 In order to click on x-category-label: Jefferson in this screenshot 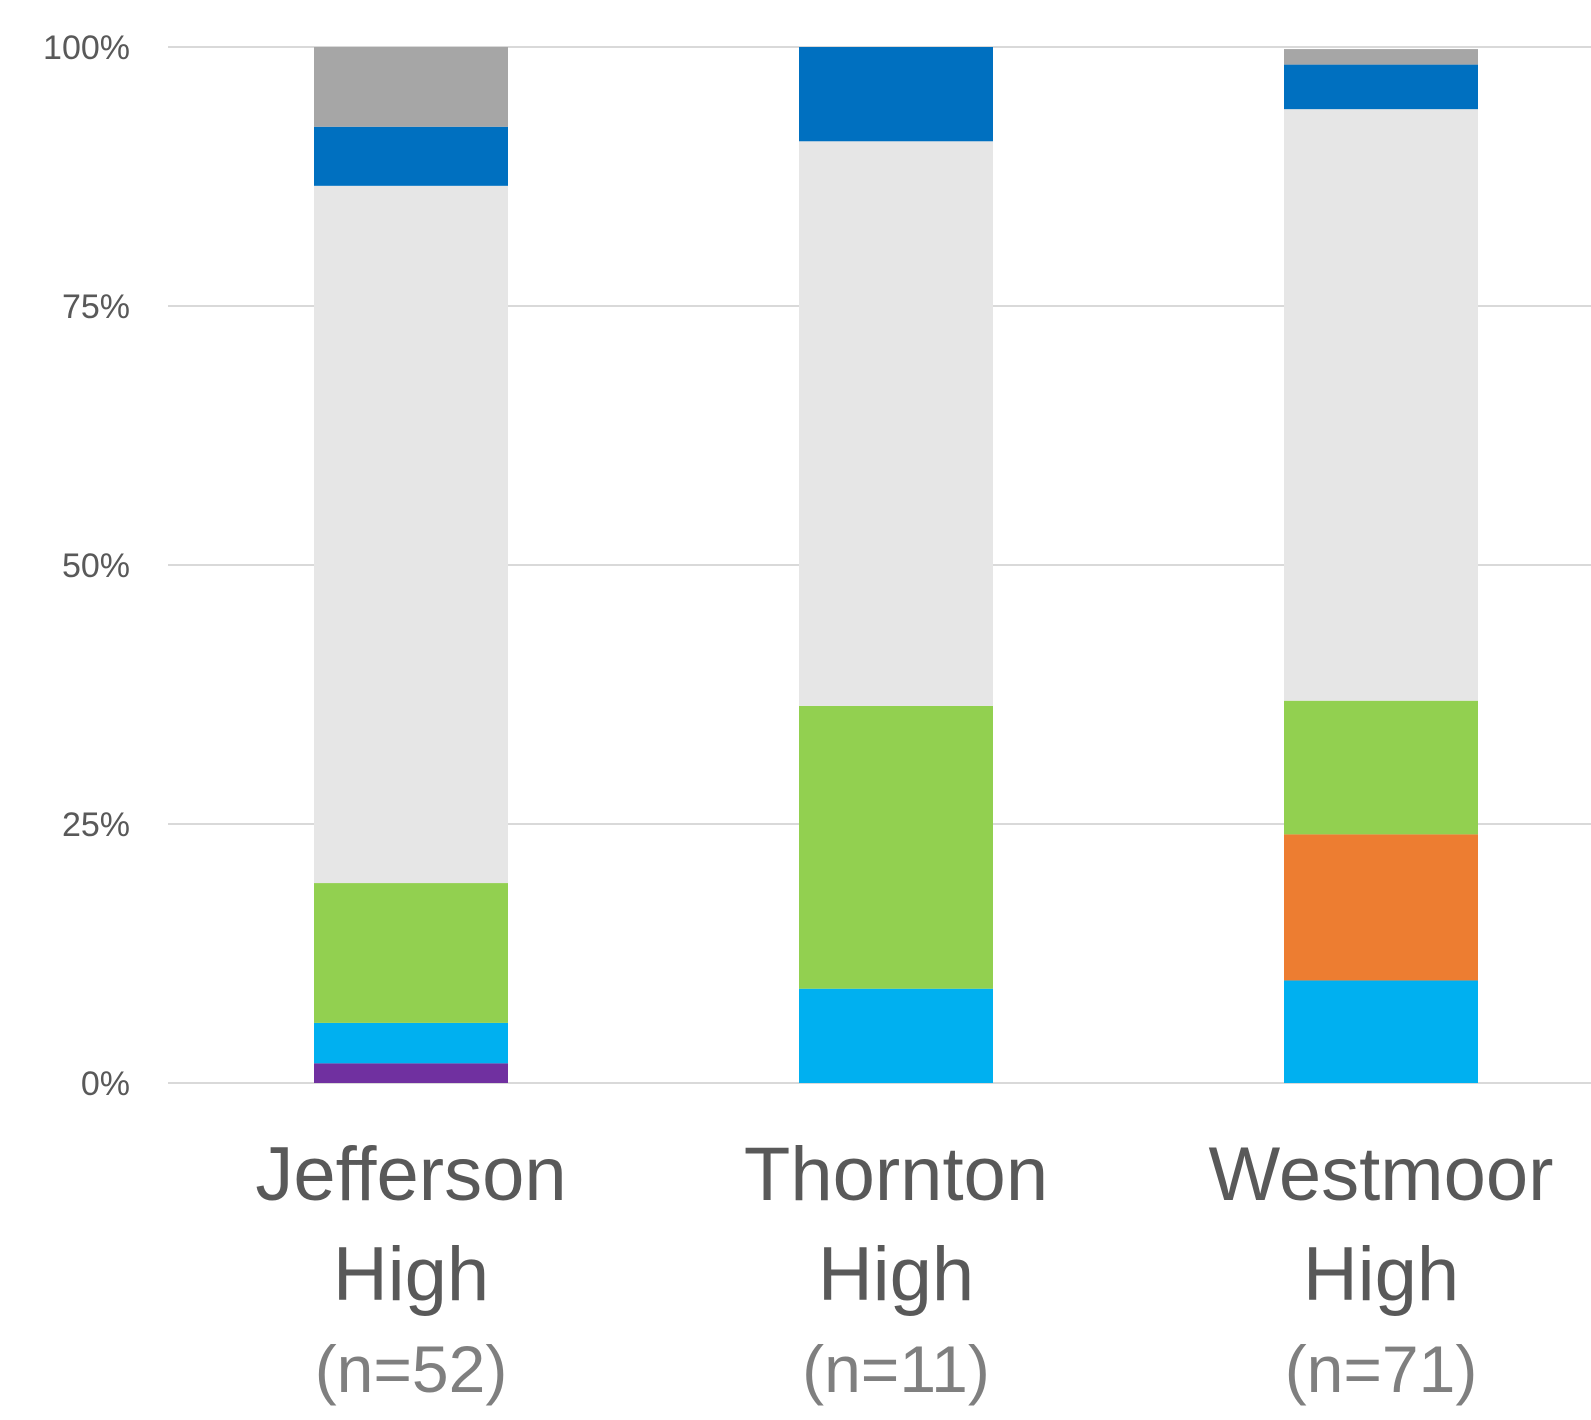, I will do `click(410, 1174)`.